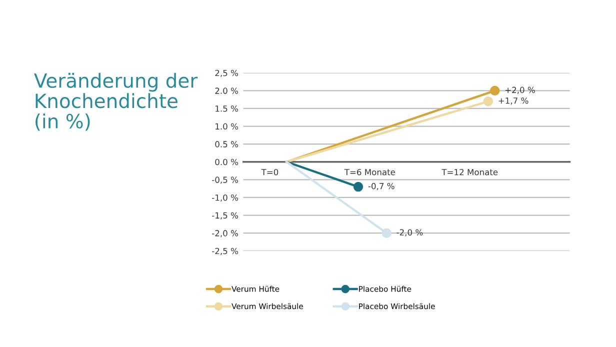 This screenshot has width=616, height=347. What do you see at coordinates (225, 216) in the screenshot?
I see `y-tick-label: -1,5 %` at bounding box center [225, 216].